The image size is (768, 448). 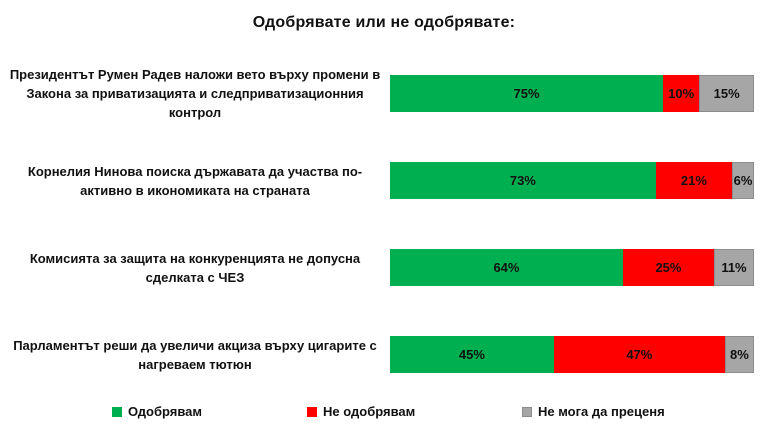 I want to click on value-label: 75%, so click(x=526, y=93).